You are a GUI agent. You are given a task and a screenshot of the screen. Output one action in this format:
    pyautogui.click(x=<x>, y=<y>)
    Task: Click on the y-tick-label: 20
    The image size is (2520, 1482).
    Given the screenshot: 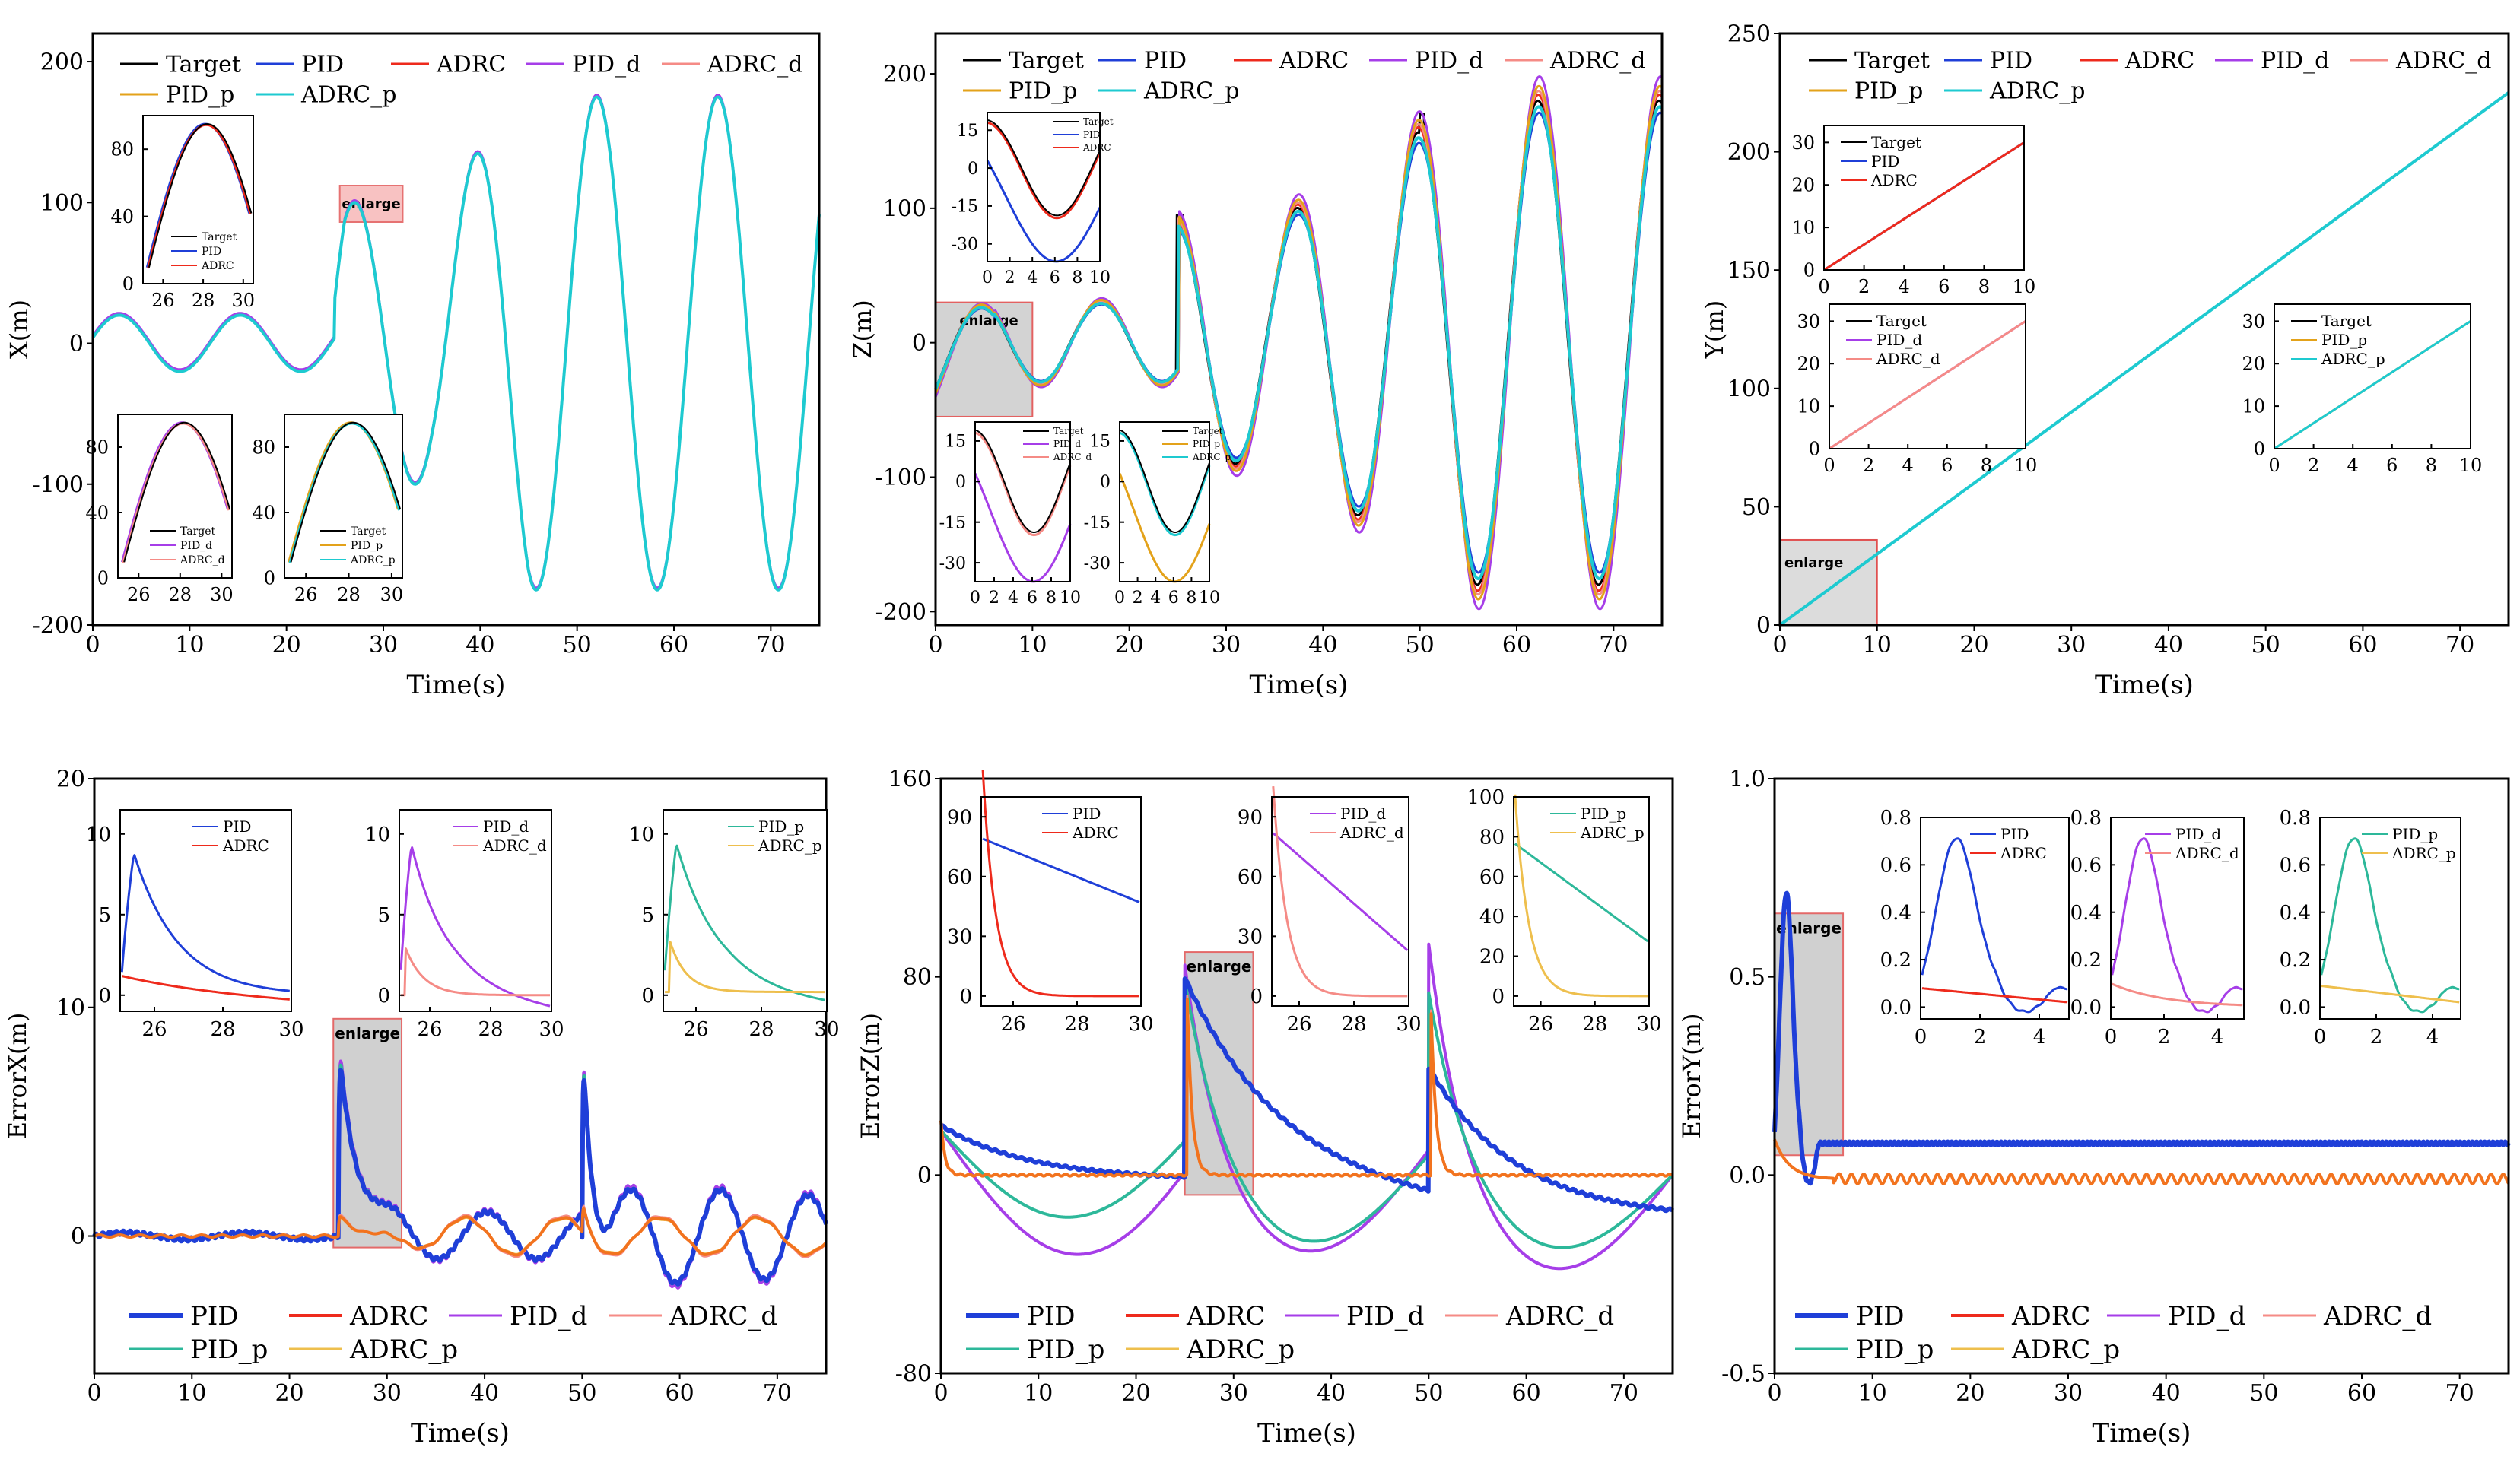 What is the action you would take?
    pyautogui.click(x=70, y=779)
    